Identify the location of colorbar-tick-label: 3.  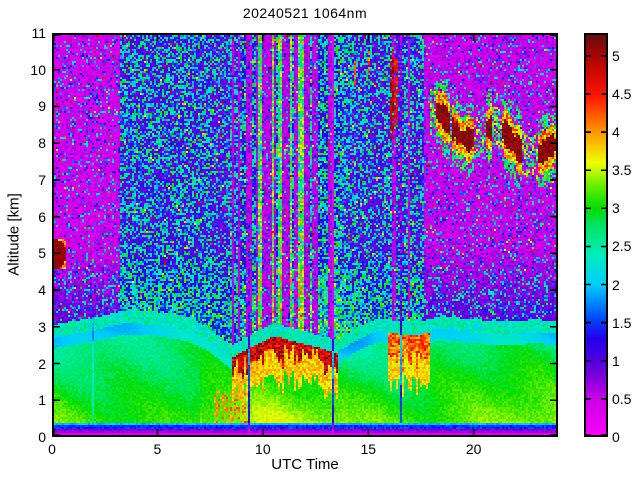
(616, 208).